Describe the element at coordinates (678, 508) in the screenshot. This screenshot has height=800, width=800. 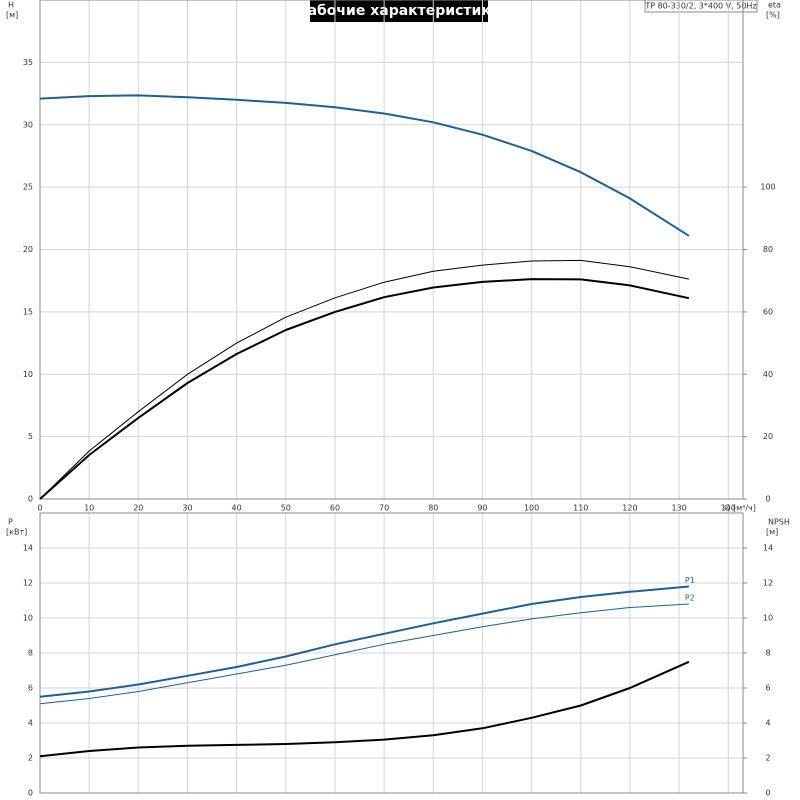
I see `x-tick-label: 130` at that location.